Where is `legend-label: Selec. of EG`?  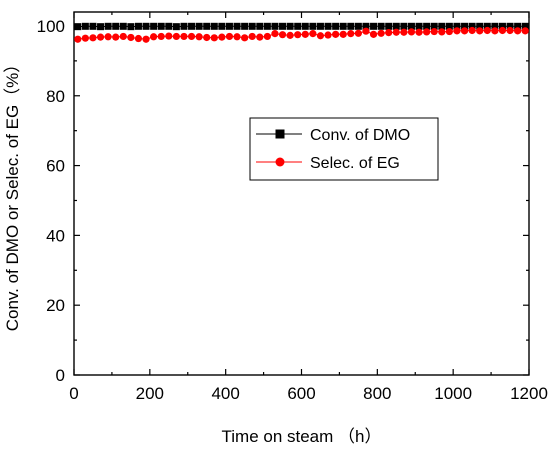 legend-label: Selec. of EG is located at coordinates (355, 163).